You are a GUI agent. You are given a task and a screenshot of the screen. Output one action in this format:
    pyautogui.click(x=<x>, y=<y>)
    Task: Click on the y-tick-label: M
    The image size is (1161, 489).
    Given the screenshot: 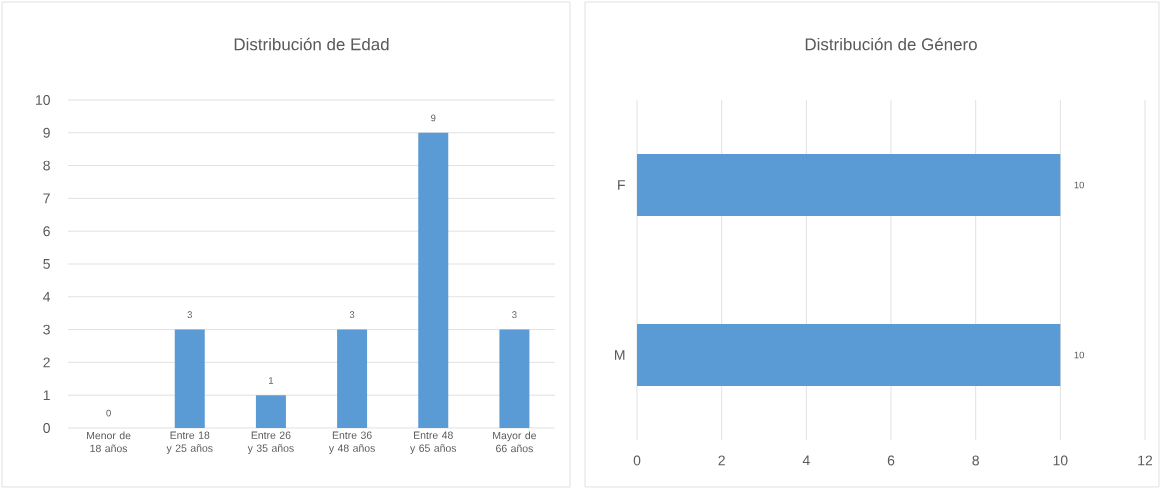 What is the action you would take?
    pyautogui.click(x=620, y=355)
    